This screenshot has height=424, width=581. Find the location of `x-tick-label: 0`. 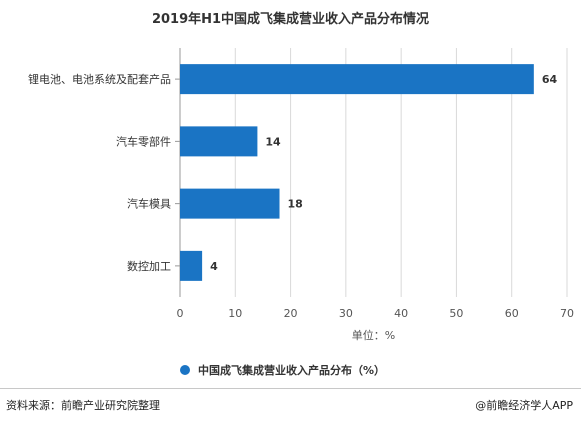

x-tick-label: 0 is located at coordinates (180, 313).